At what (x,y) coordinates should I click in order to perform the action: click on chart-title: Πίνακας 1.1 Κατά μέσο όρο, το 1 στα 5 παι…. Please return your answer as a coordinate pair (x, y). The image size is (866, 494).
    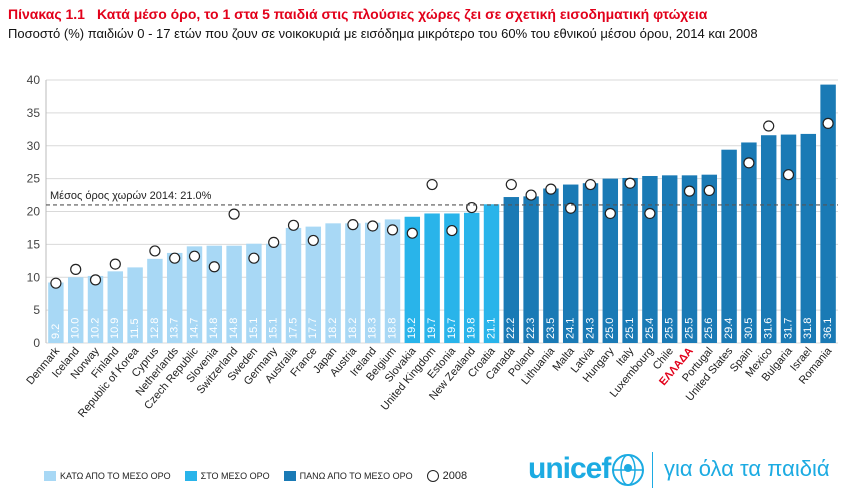
    Looking at the image, I should click on (357, 14).